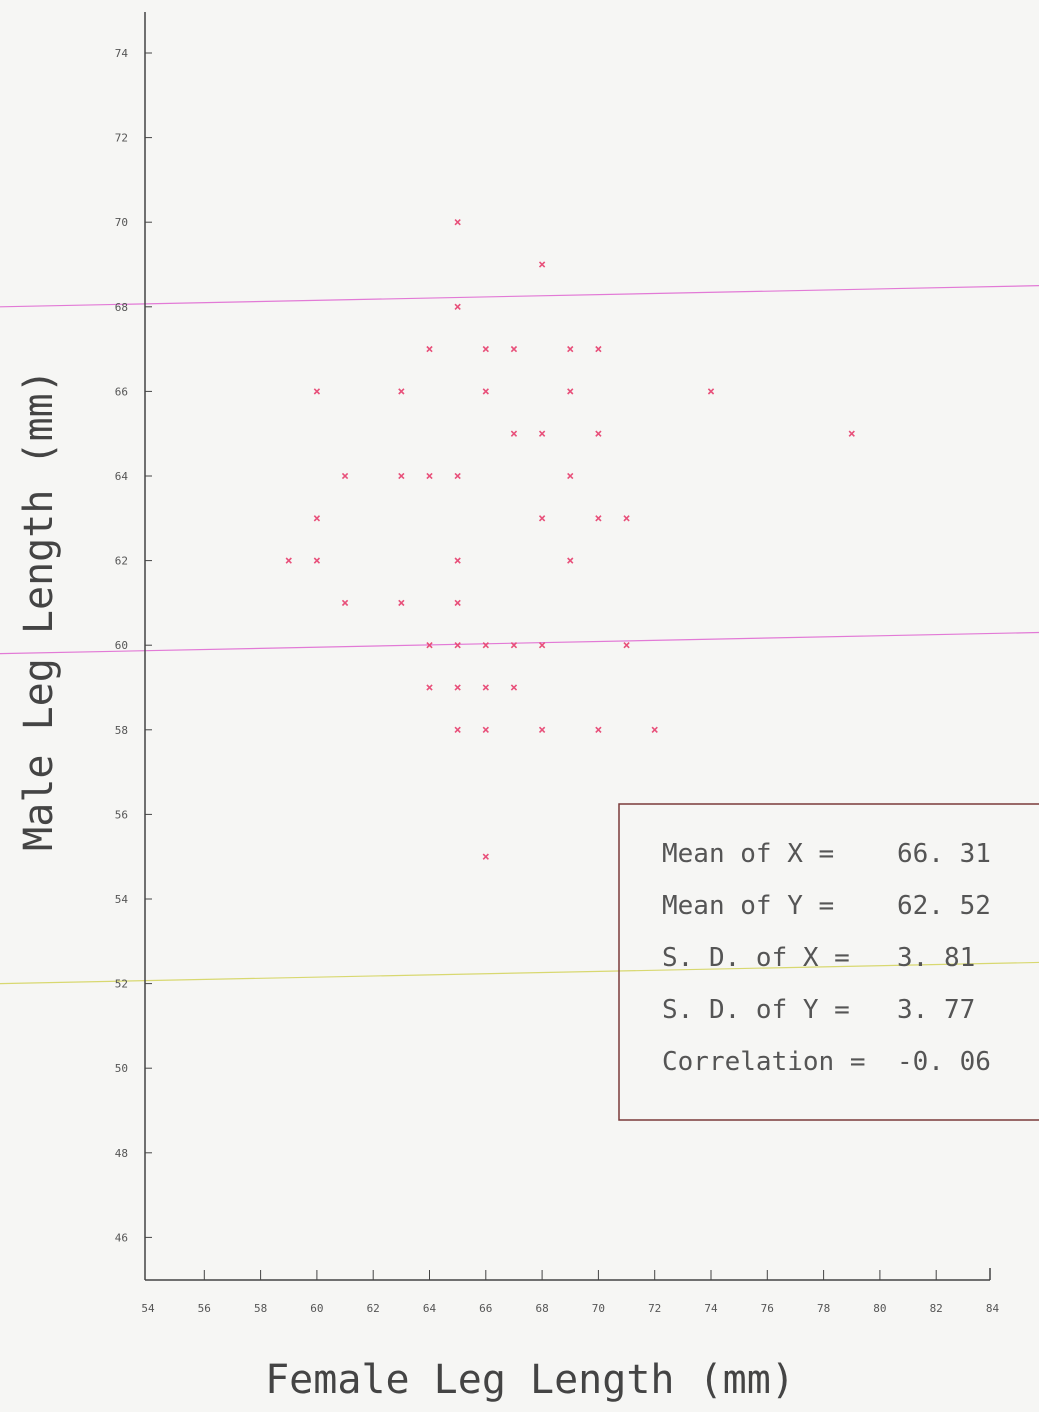 The width and height of the screenshot is (1039, 1412). Describe the element at coordinates (767, 1308) in the screenshot. I see `x-tick-label: 76` at that location.